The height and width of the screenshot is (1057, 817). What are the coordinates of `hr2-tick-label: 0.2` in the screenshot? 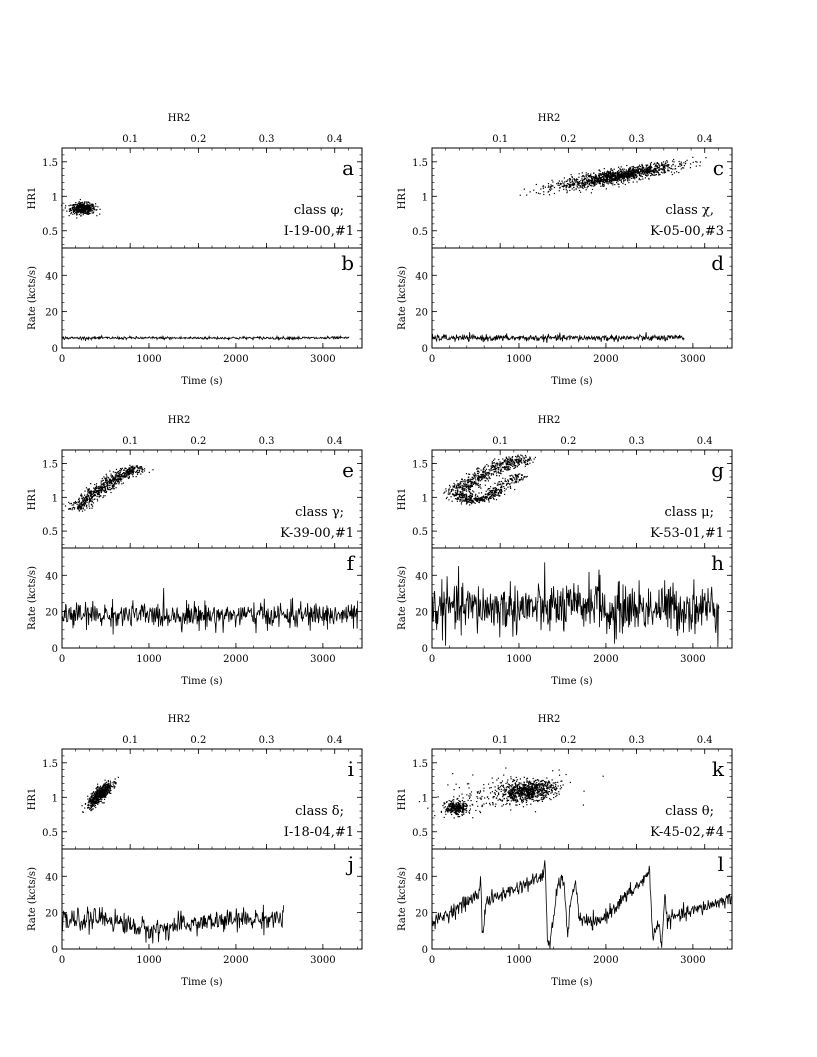 It's located at (198, 441).